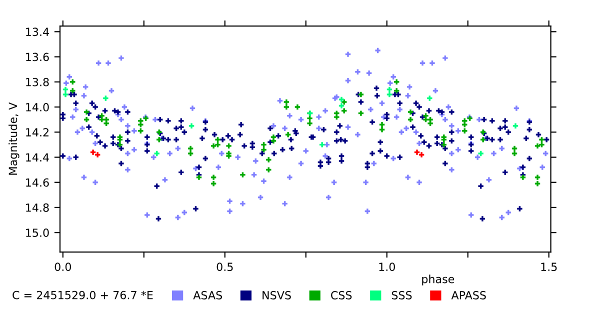 This screenshot has height=310, width=600. I want to click on legend-label: CSS, so click(341, 295).